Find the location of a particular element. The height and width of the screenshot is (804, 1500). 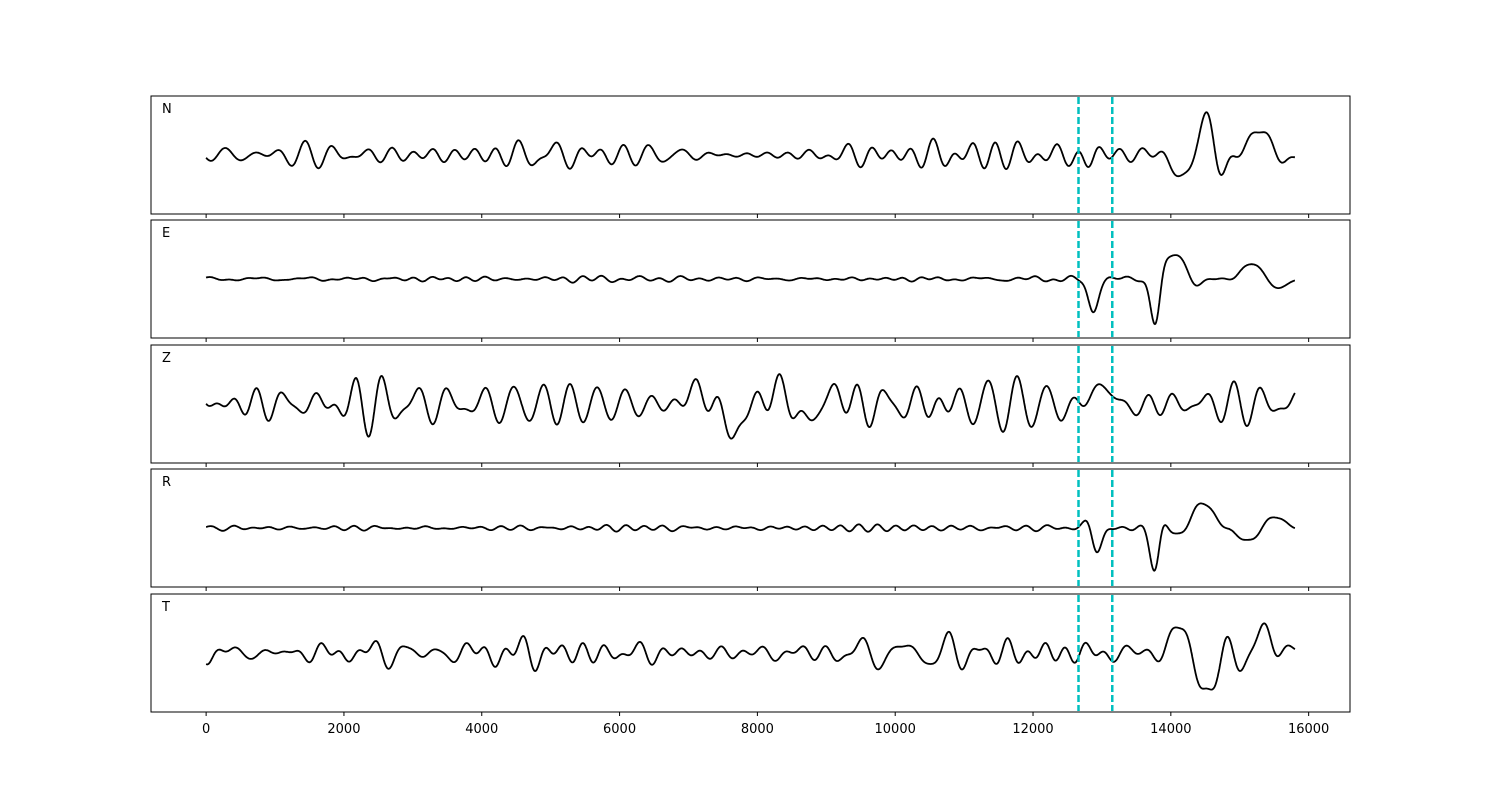

panel-e: E is located at coordinates (750, 280).